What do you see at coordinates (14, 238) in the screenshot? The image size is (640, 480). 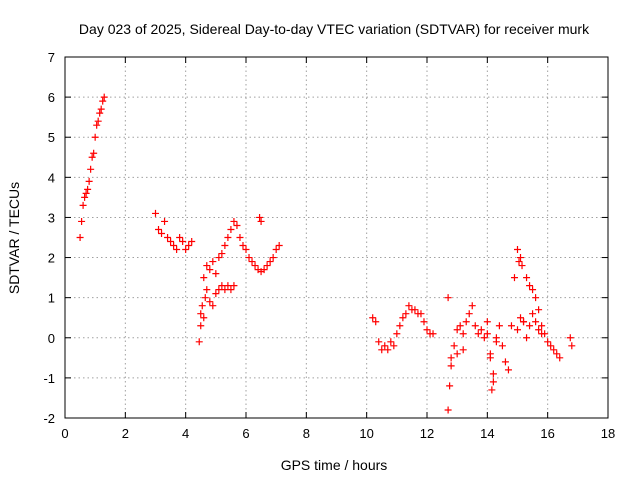 I see `y-axis-label: SDTVAR / TECUs` at bounding box center [14, 238].